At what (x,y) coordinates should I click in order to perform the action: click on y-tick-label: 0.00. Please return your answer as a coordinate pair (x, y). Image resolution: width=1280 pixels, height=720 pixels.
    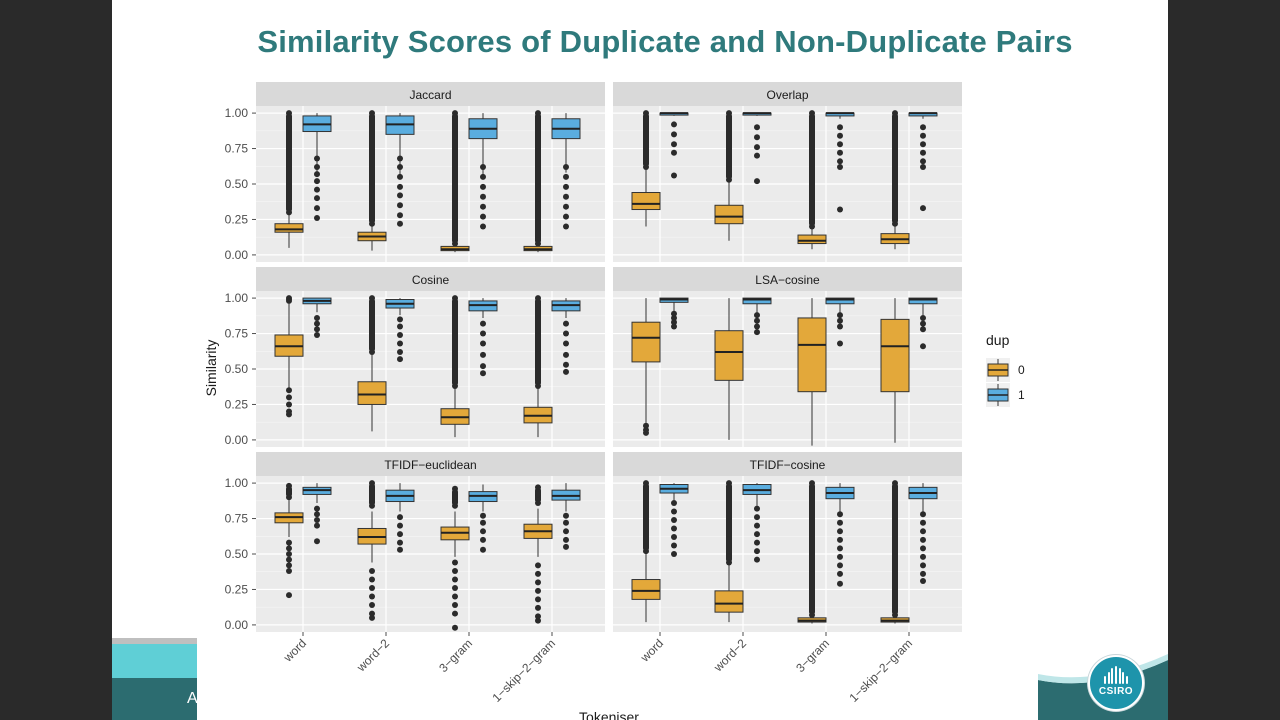
    Looking at the image, I should click on (237, 440).